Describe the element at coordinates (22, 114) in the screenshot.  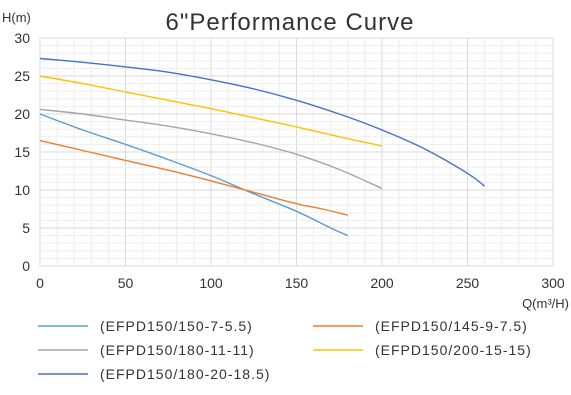
I see `y-tick-label: 20` at that location.